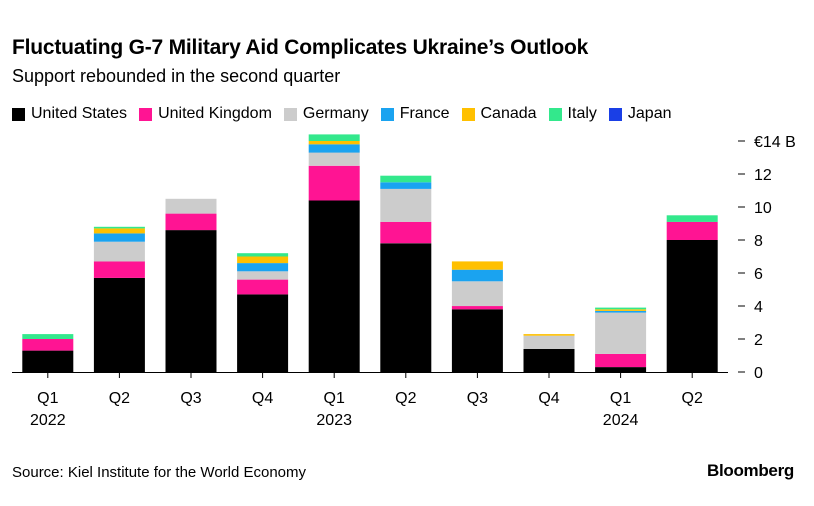 Image resolution: width=814 pixels, height=506 pixels. What do you see at coordinates (335, 113) in the screenshot?
I see `legend-label: Germany` at bounding box center [335, 113].